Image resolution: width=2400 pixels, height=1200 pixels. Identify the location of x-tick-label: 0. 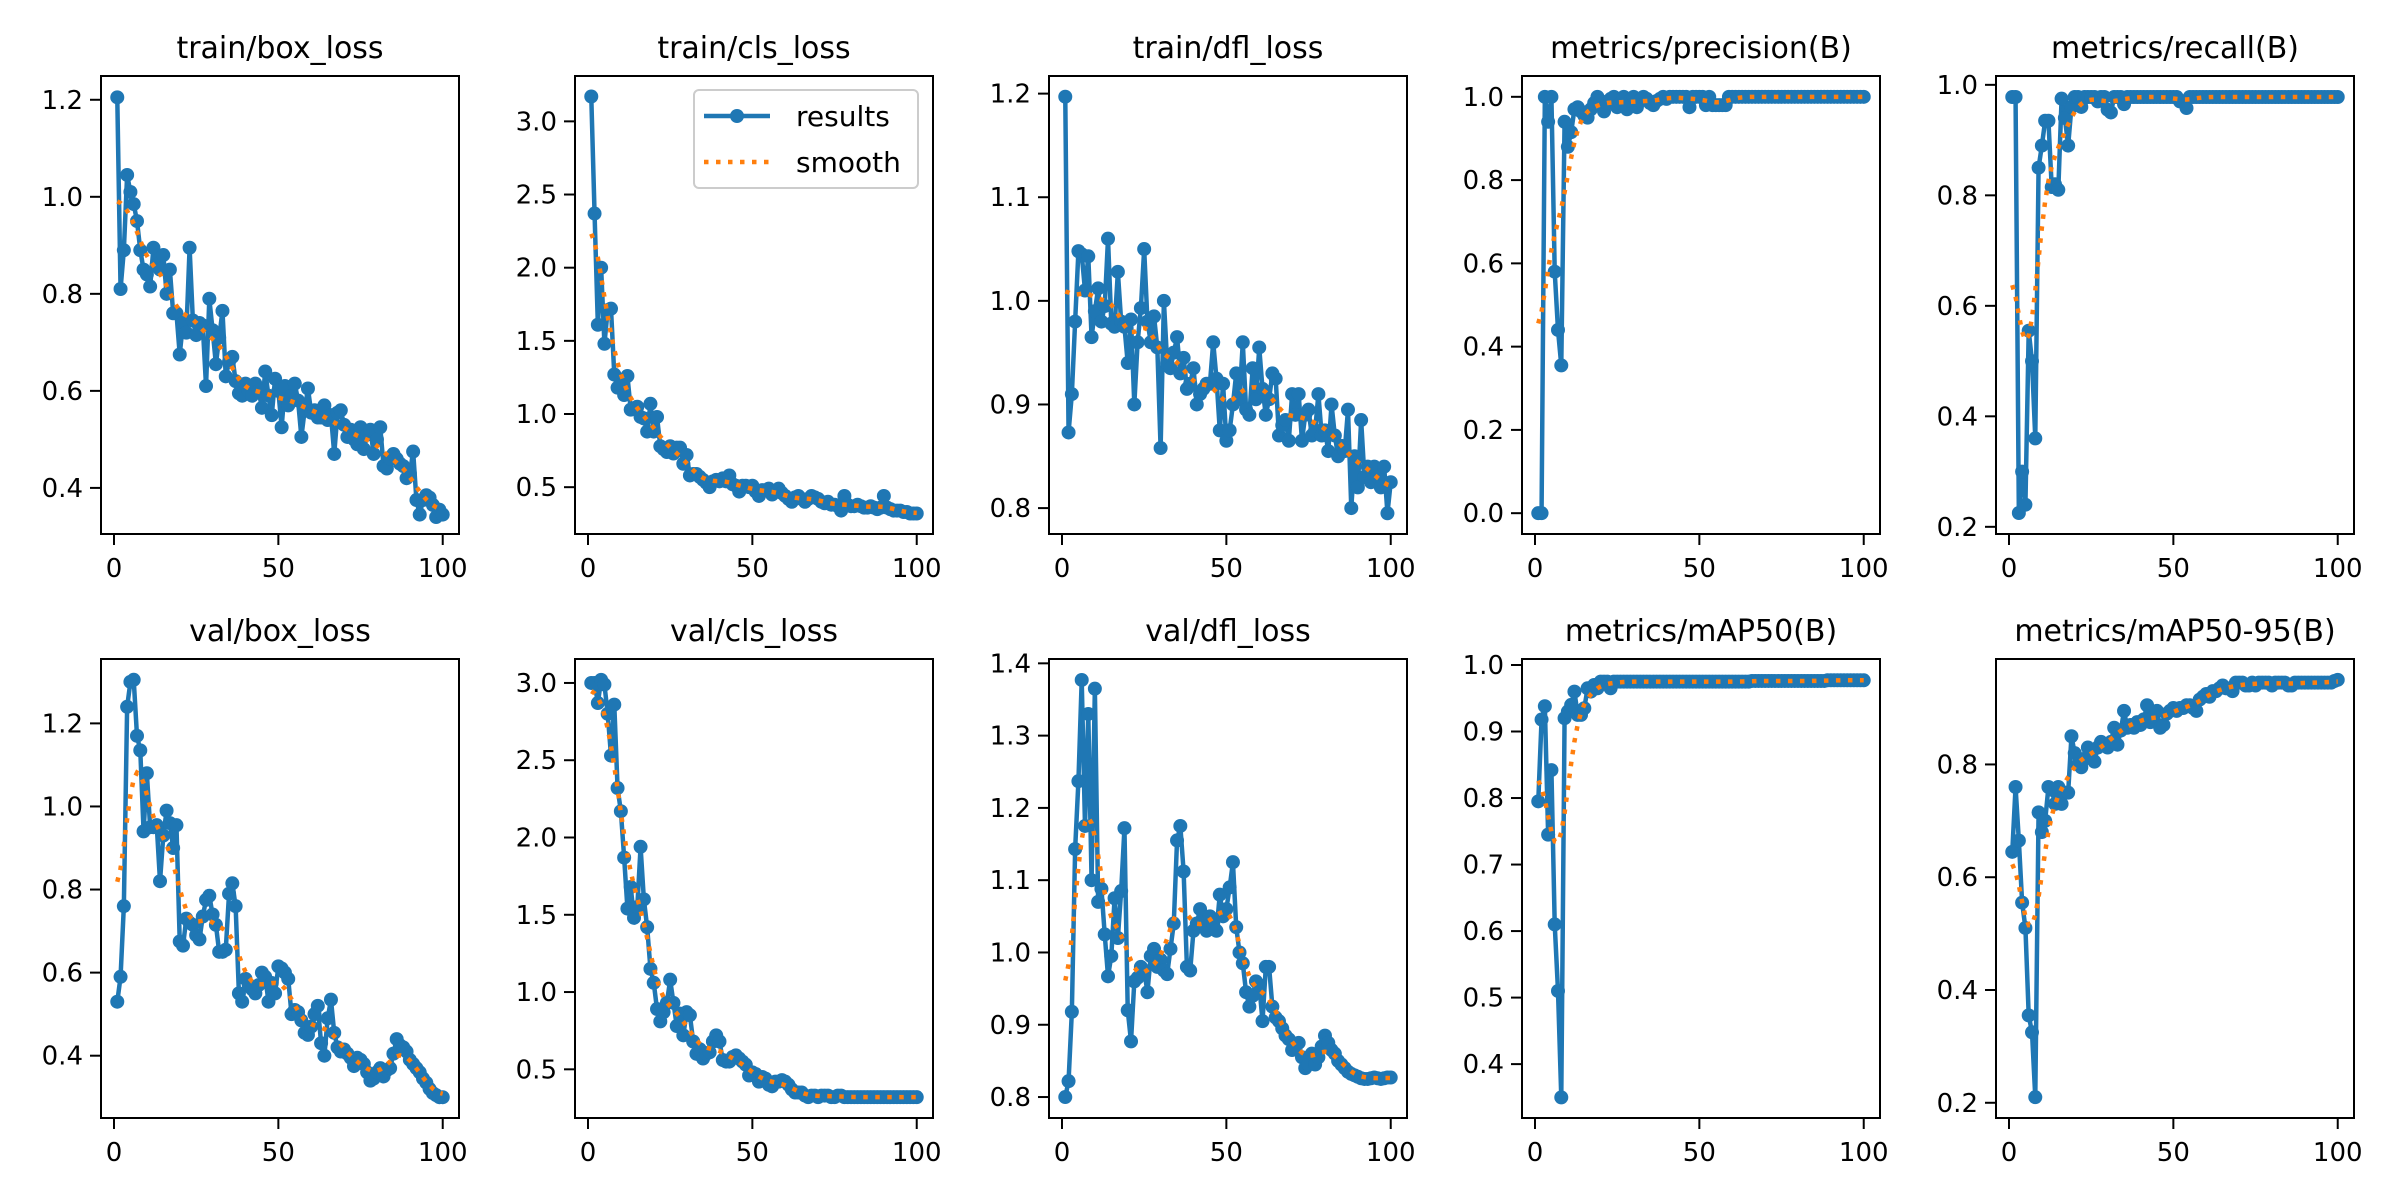
(1535, 569).